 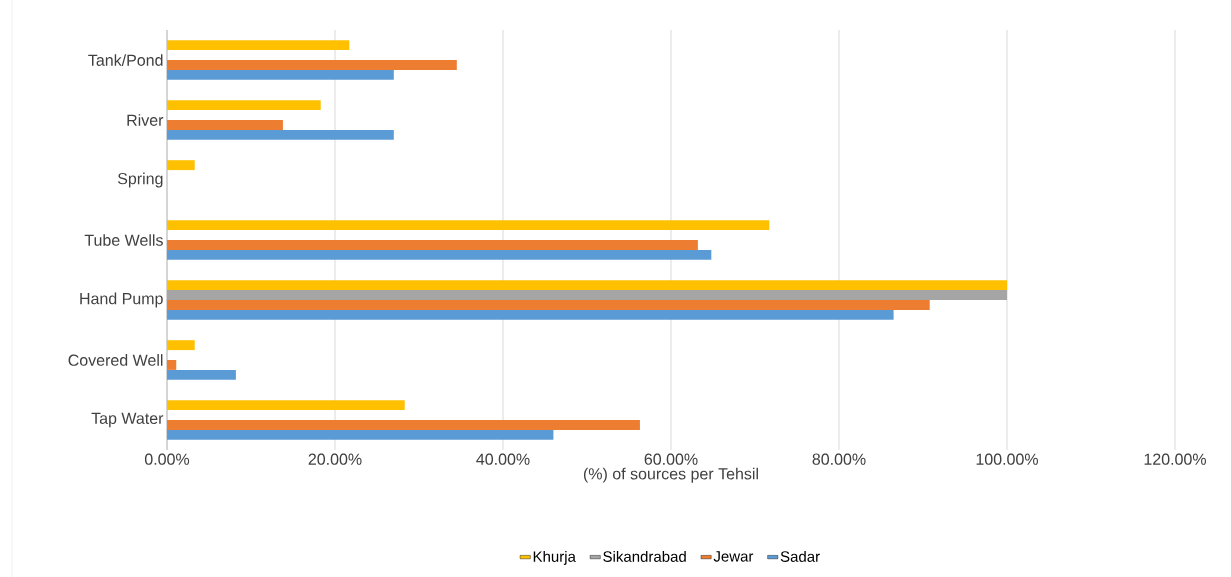 I want to click on legend-label: Sadar, so click(x=800, y=556).